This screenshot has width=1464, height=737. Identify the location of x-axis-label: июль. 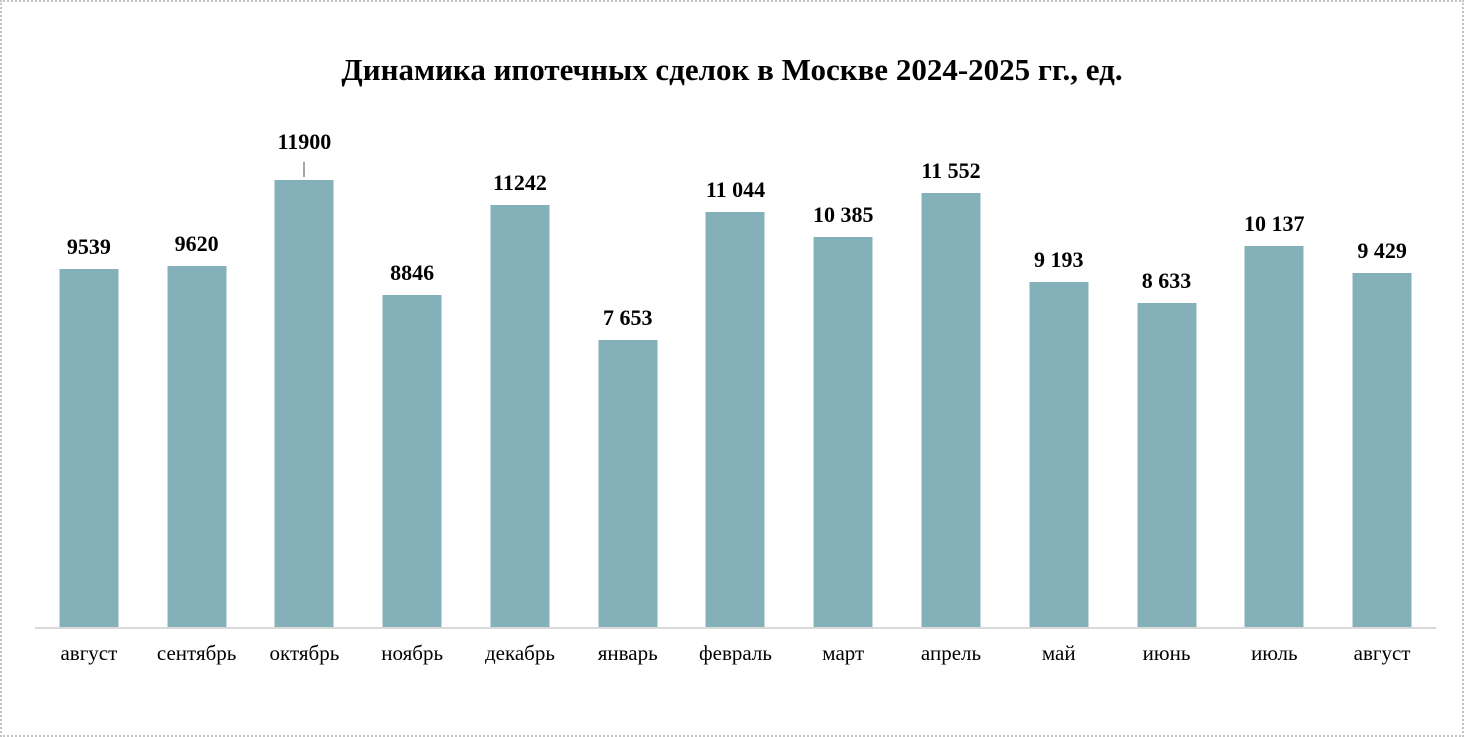
(1274, 653).